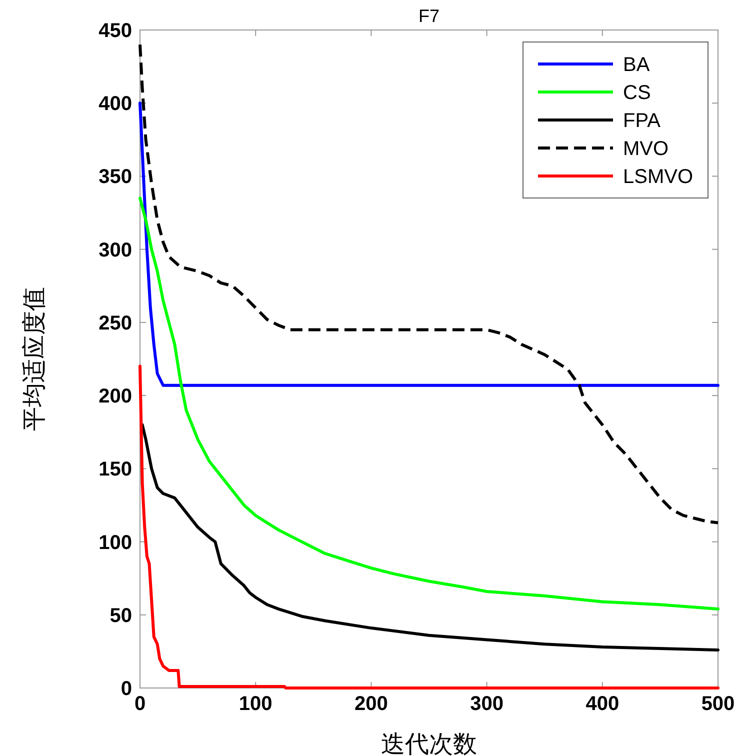 Image resolution: width=741 pixels, height=756 pixels. I want to click on y-tick-label: 100, so click(115, 543).